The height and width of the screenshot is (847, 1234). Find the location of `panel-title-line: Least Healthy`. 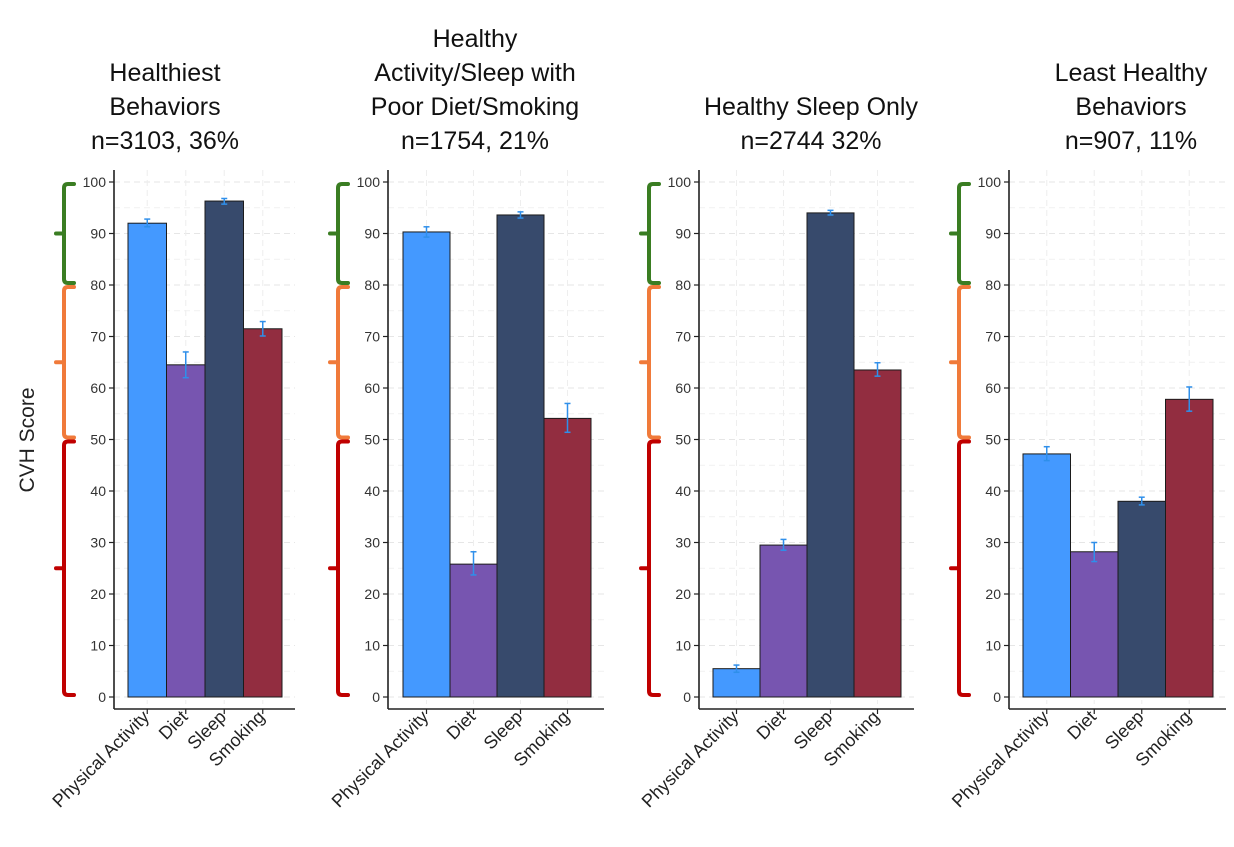

panel-title-line: Least Healthy is located at coordinates (1131, 73).